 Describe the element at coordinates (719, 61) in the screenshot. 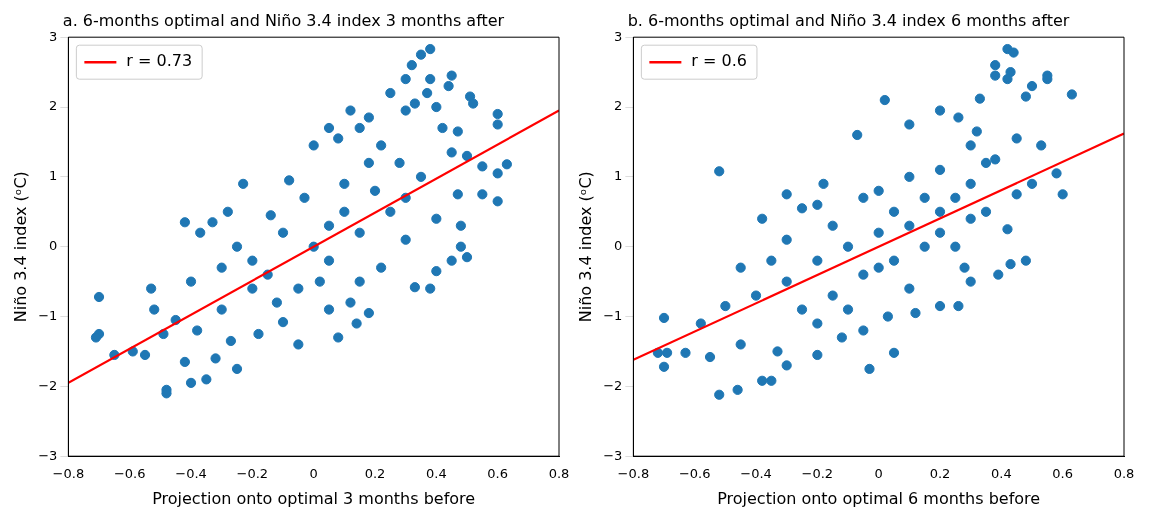

I see `legend-label: r = 0.6` at that location.